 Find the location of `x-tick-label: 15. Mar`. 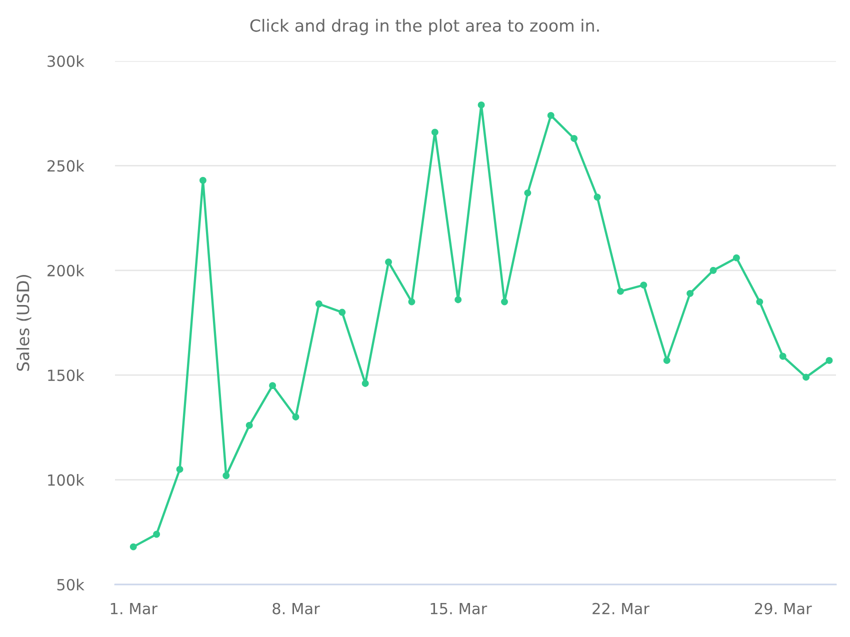

x-tick-label: 15. Mar is located at coordinates (459, 608).